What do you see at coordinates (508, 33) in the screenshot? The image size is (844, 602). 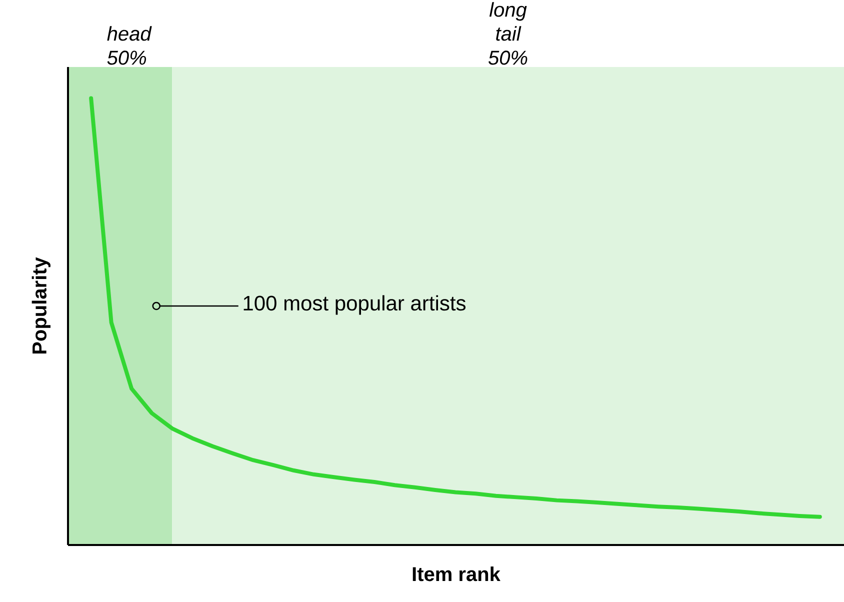 I see `text: long tail 50%` at bounding box center [508, 33].